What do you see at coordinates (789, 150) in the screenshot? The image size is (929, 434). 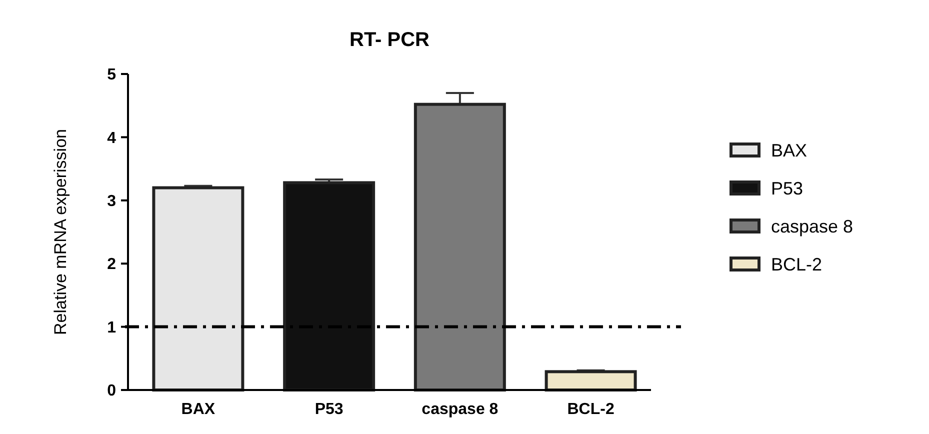 I see `legend-label: BAX` at bounding box center [789, 150].